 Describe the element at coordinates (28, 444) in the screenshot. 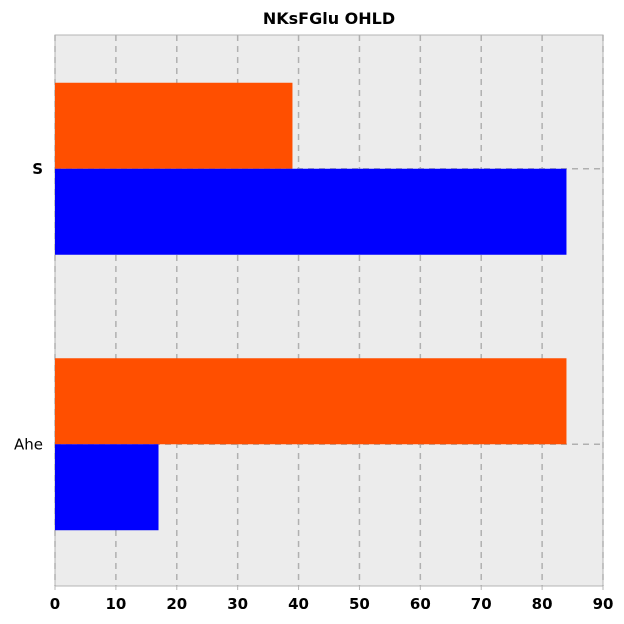

I see `y-category-label: Ahe` at that location.